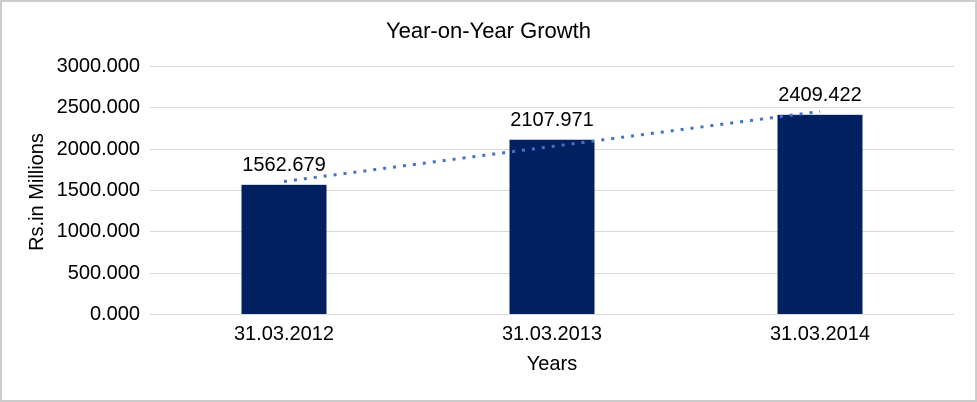 Image resolution: width=977 pixels, height=402 pixels. I want to click on x-axis-title: Years, so click(552, 364).